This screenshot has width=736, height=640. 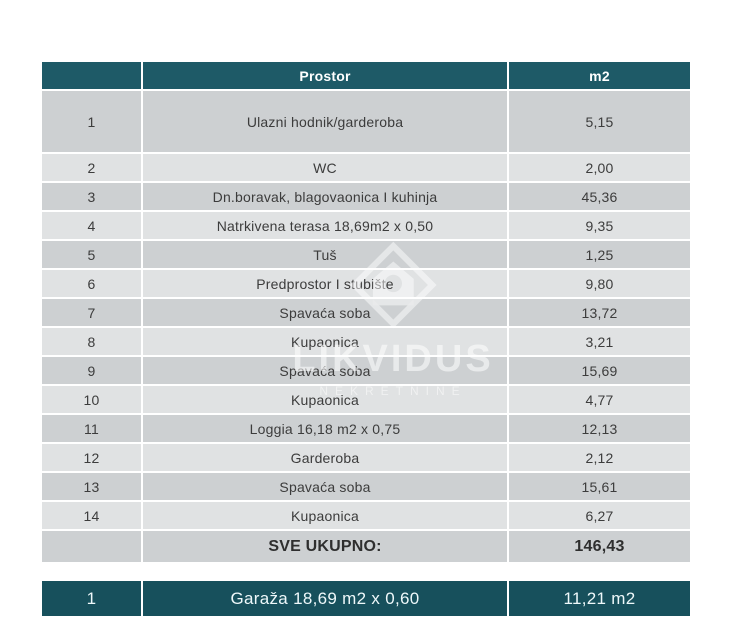 What do you see at coordinates (325, 167) in the screenshot?
I see `row-prostor-cell: WC` at bounding box center [325, 167].